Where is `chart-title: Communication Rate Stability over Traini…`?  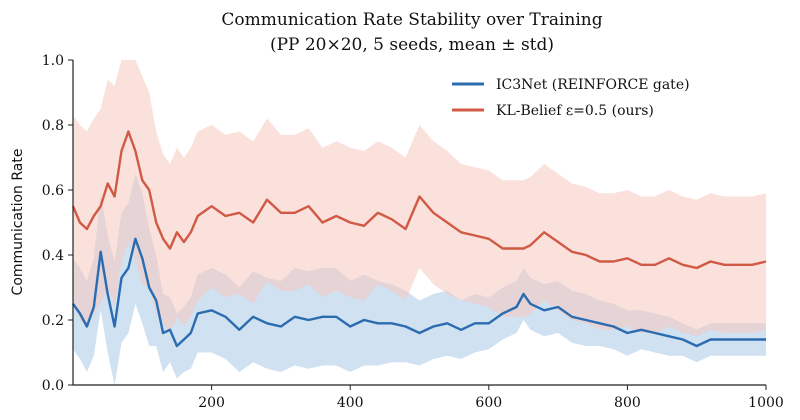 chart-title: Communication Rate Stability over Traini… is located at coordinates (411, 20).